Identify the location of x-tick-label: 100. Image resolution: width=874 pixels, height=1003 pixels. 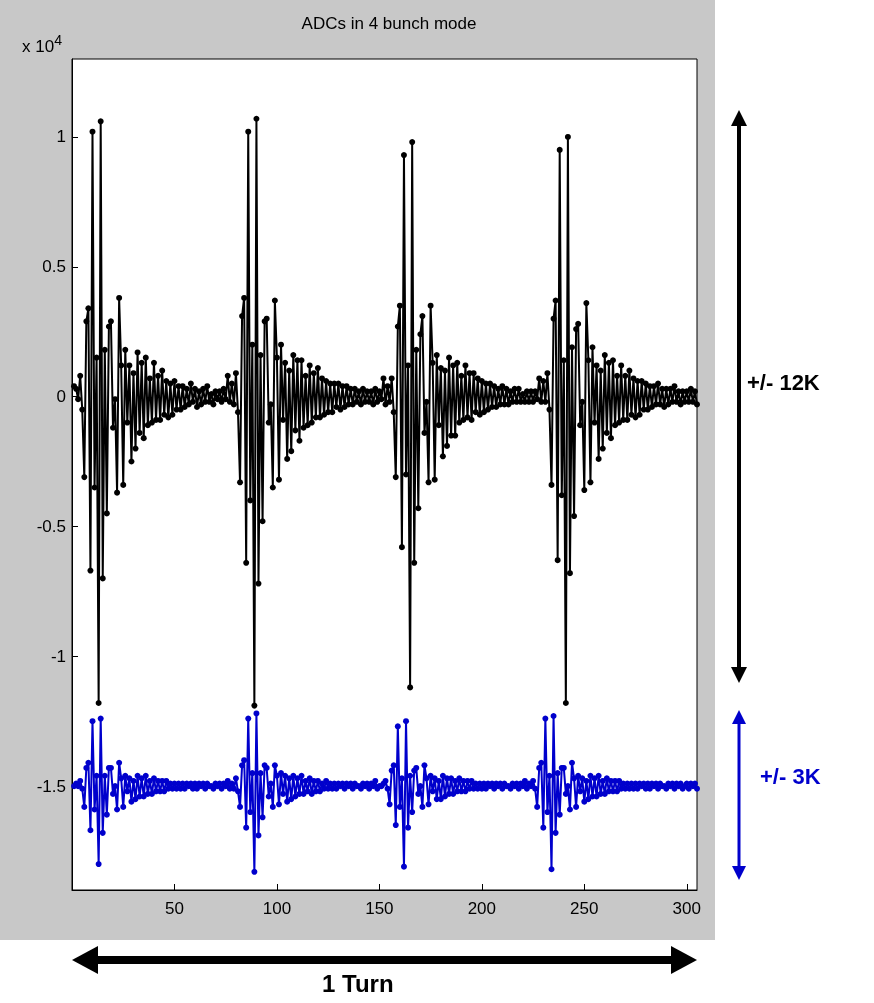
(277, 908).